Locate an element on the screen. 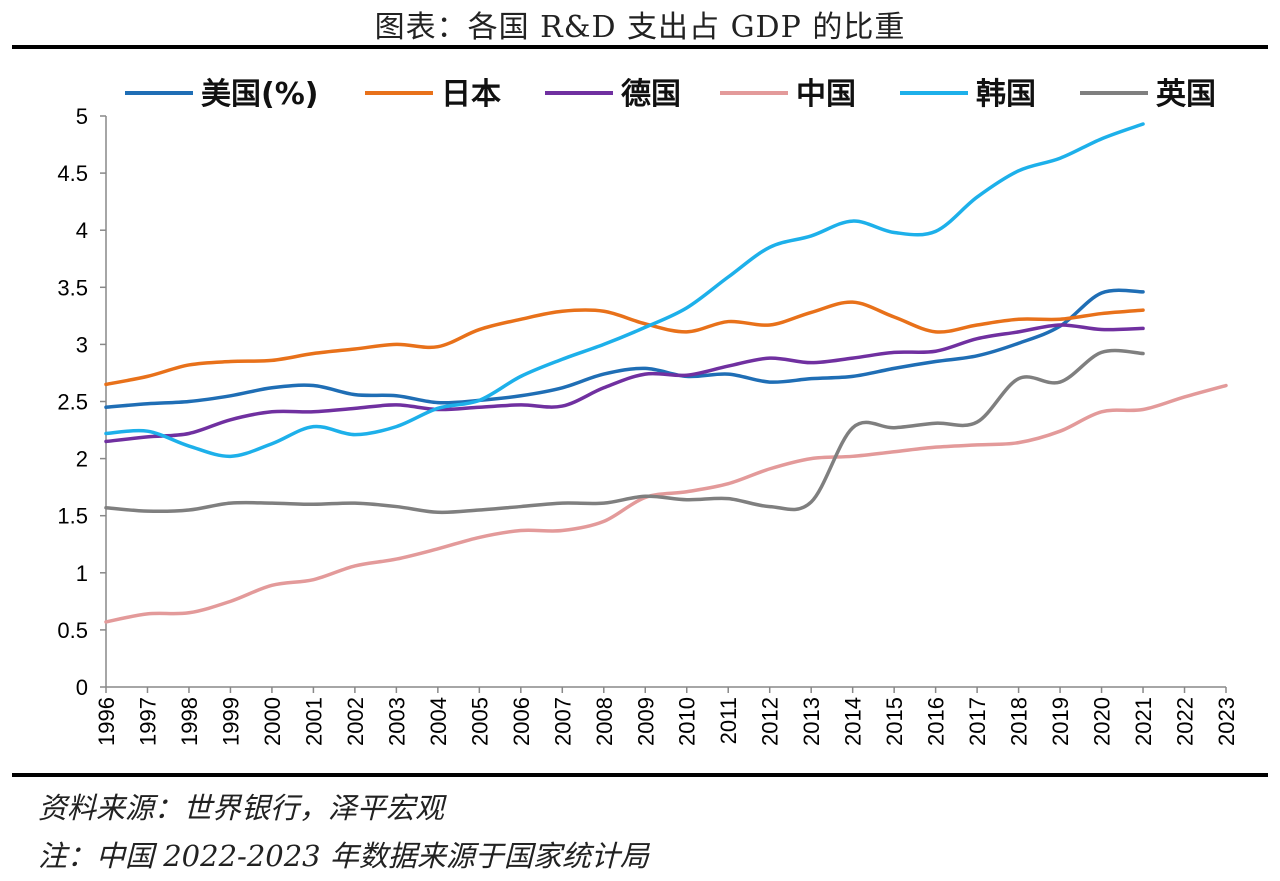 The height and width of the screenshot is (881, 1280). x-tick-label: 1996 is located at coordinates (106, 721).